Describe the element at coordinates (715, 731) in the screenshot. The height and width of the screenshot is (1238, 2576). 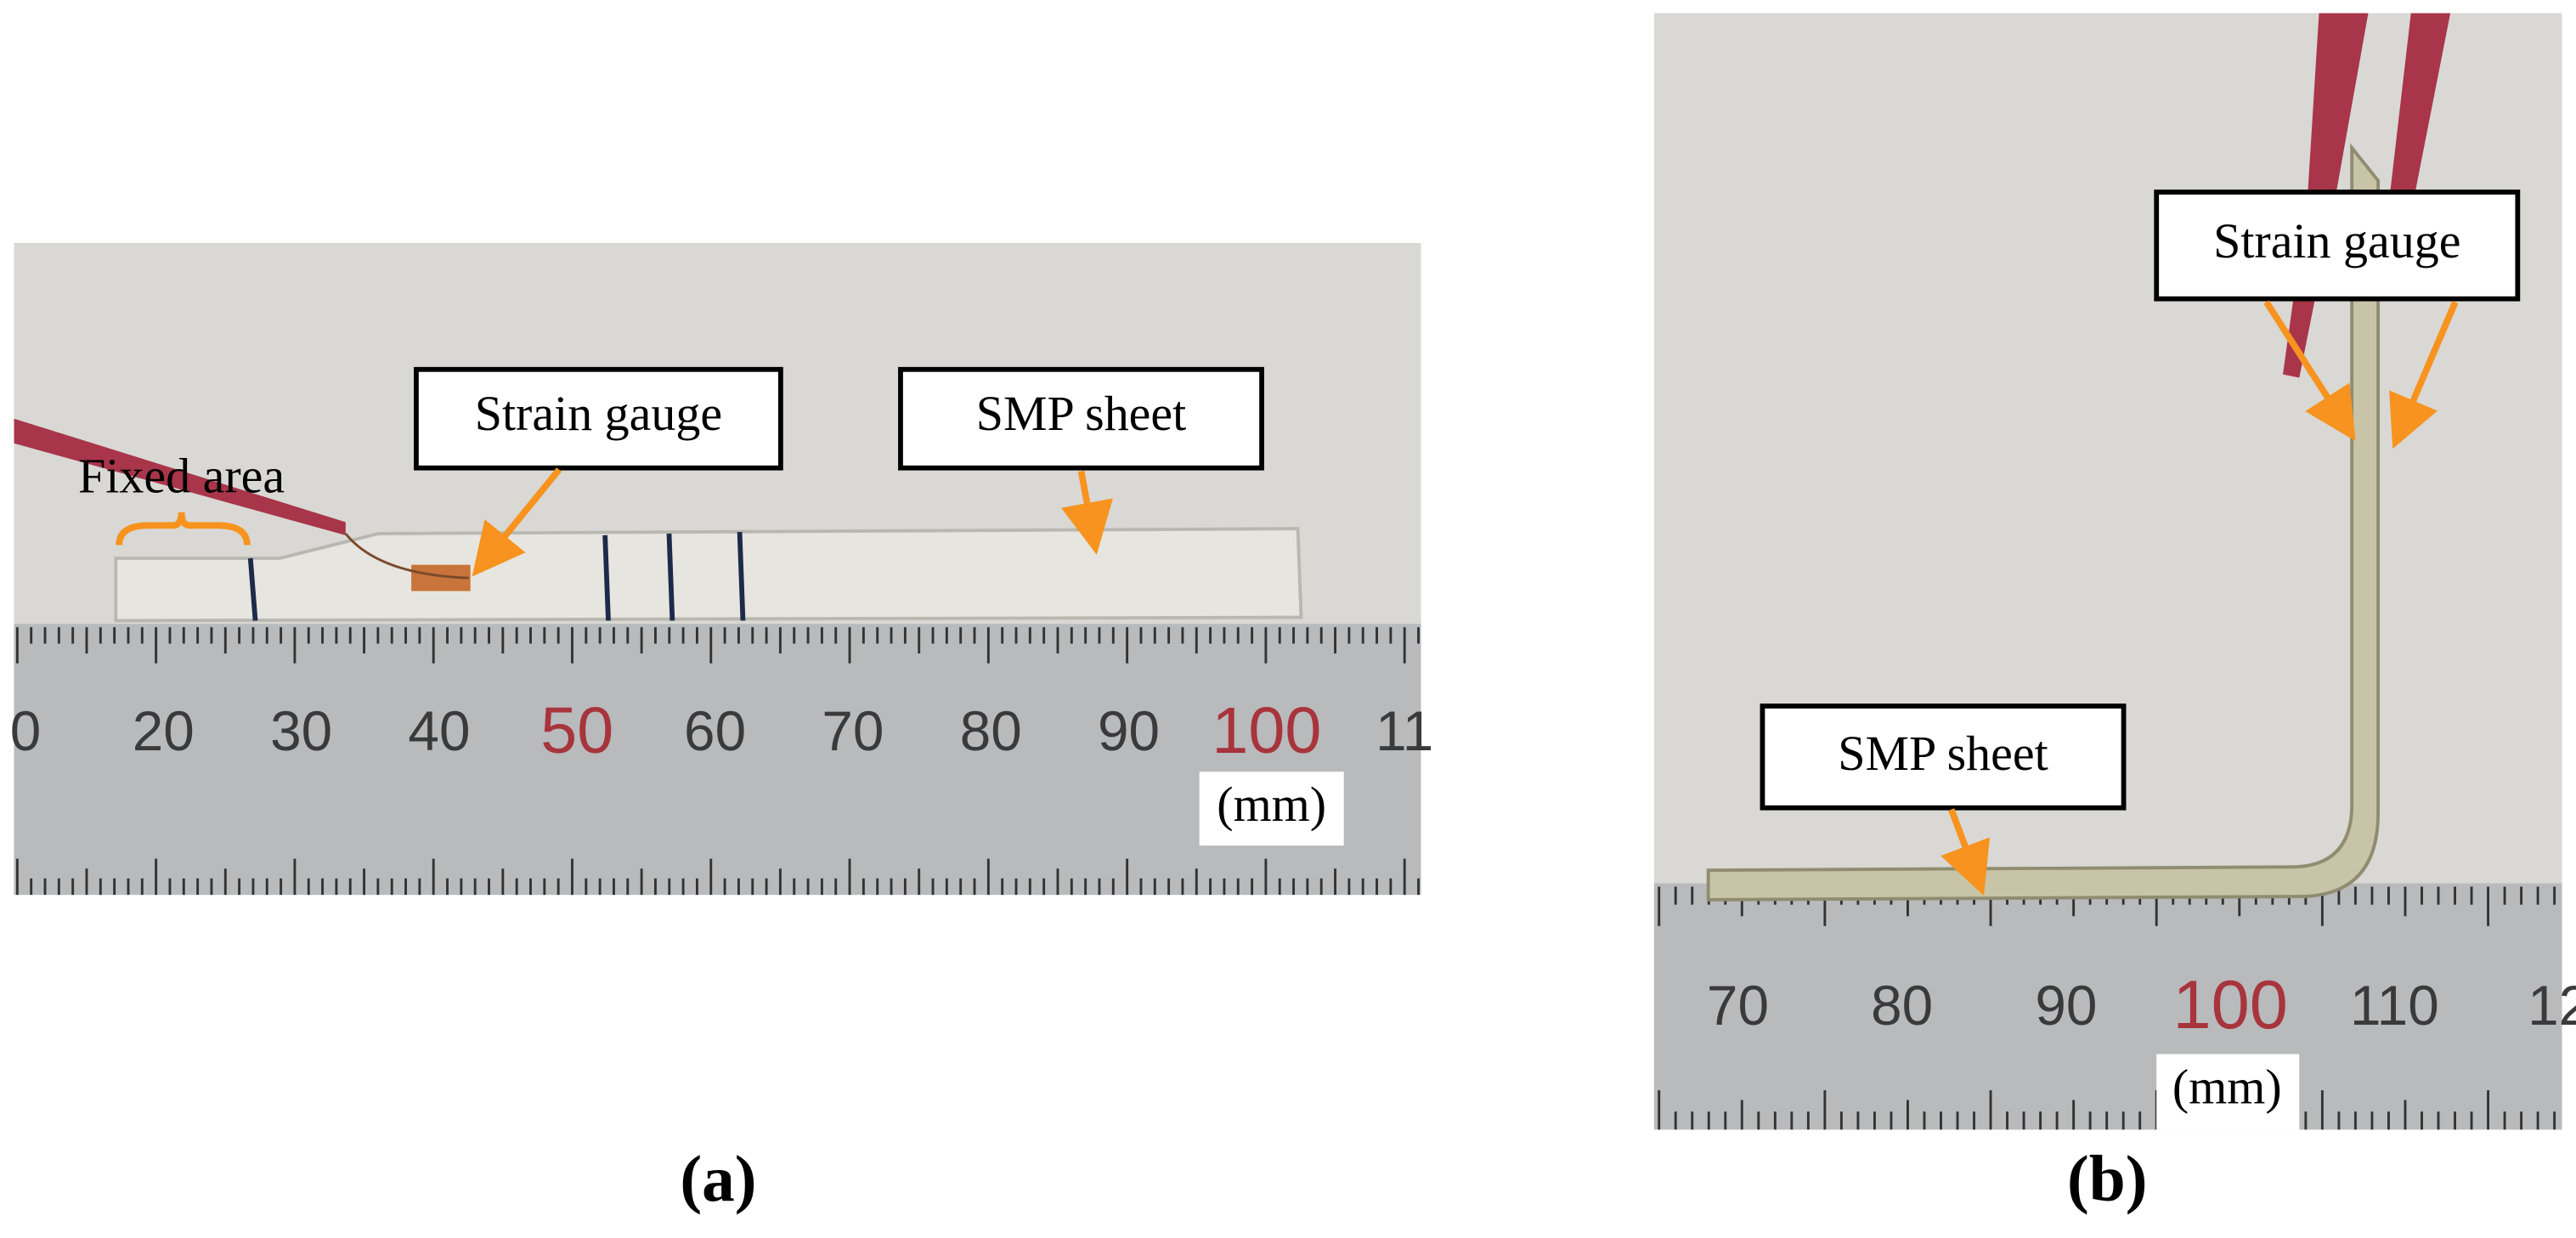
I see `ruler-number: 60` at that location.